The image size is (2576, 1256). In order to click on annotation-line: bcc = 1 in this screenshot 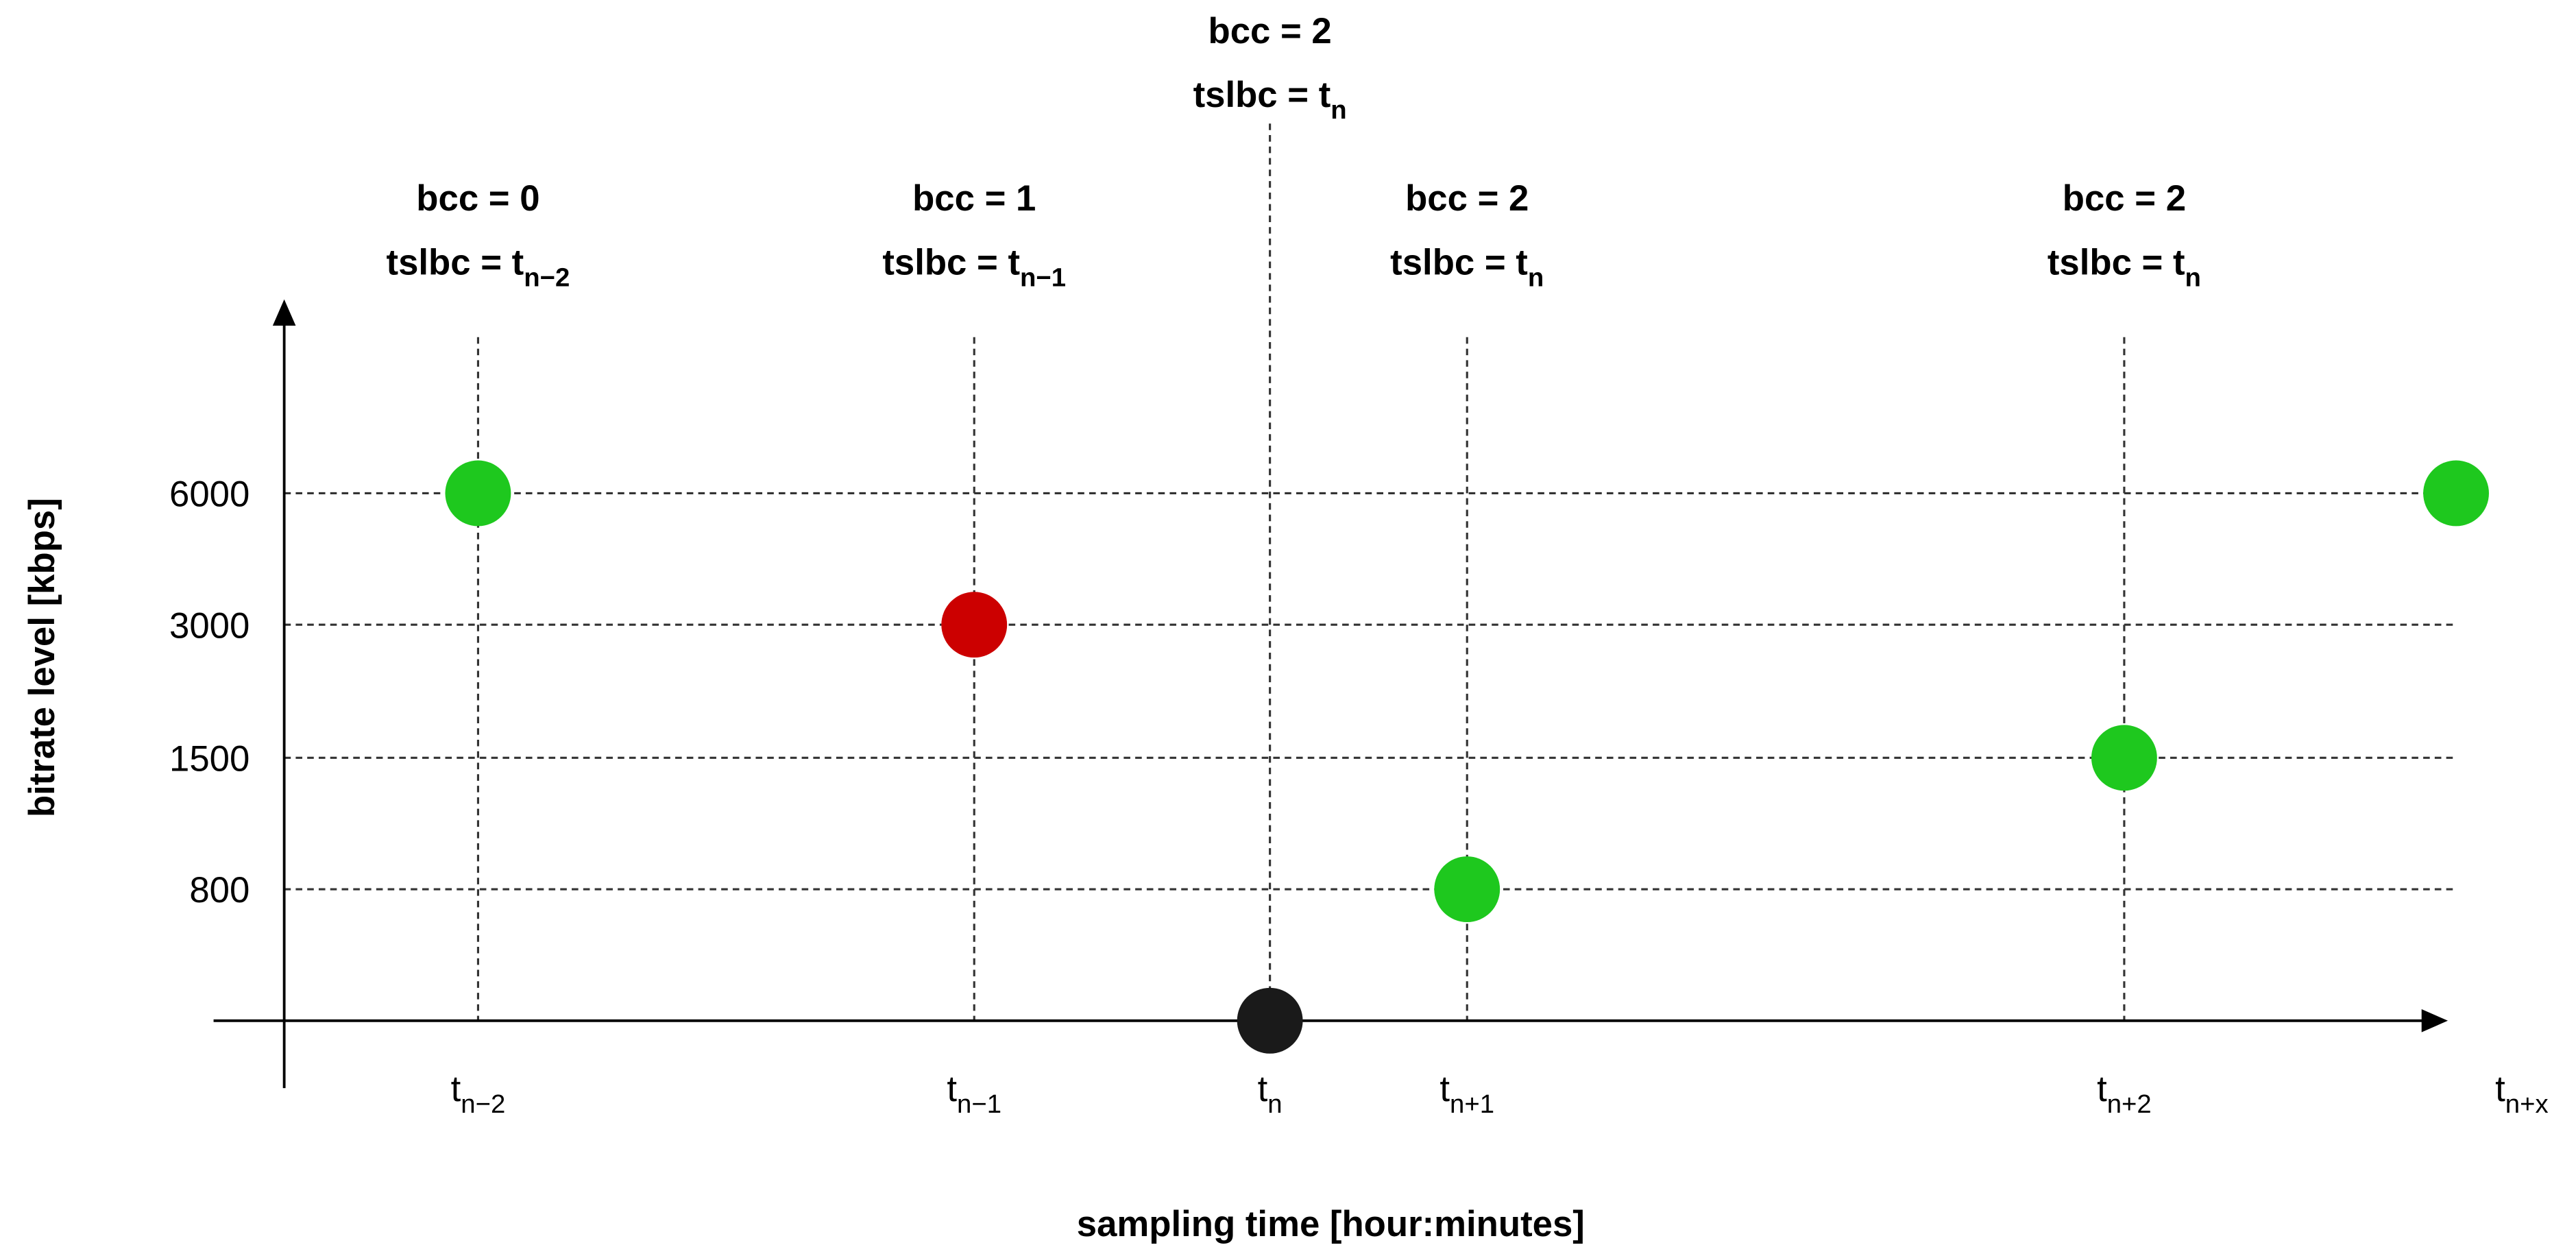, I will do `click(974, 198)`.